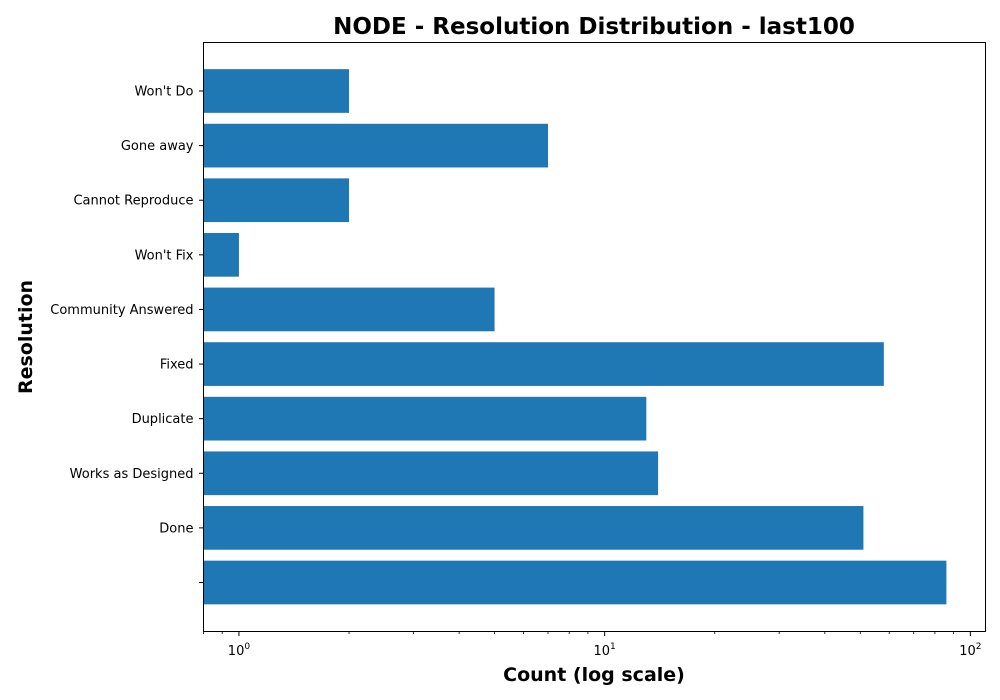 The image size is (1000, 700). Describe the element at coordinates (247, 647) in the screenshot. I see `x-tick-exponent: 0` at that location.